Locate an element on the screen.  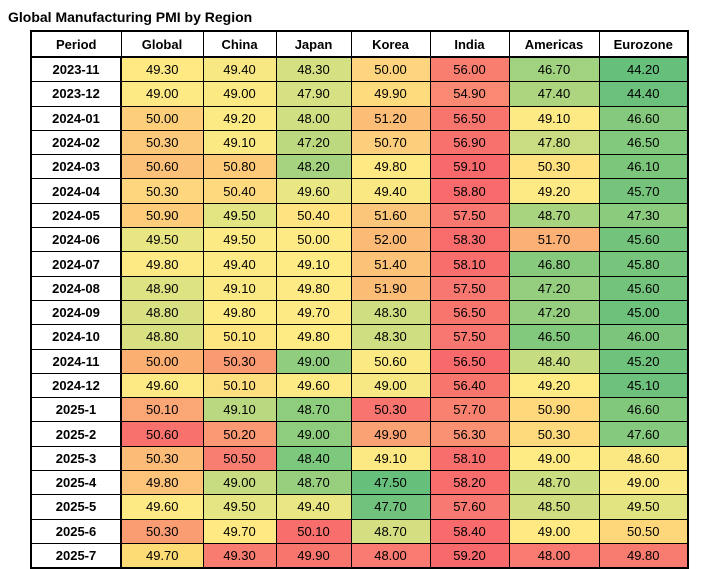
value-cell-india: 56.40 is located at coordinates (469, 385).